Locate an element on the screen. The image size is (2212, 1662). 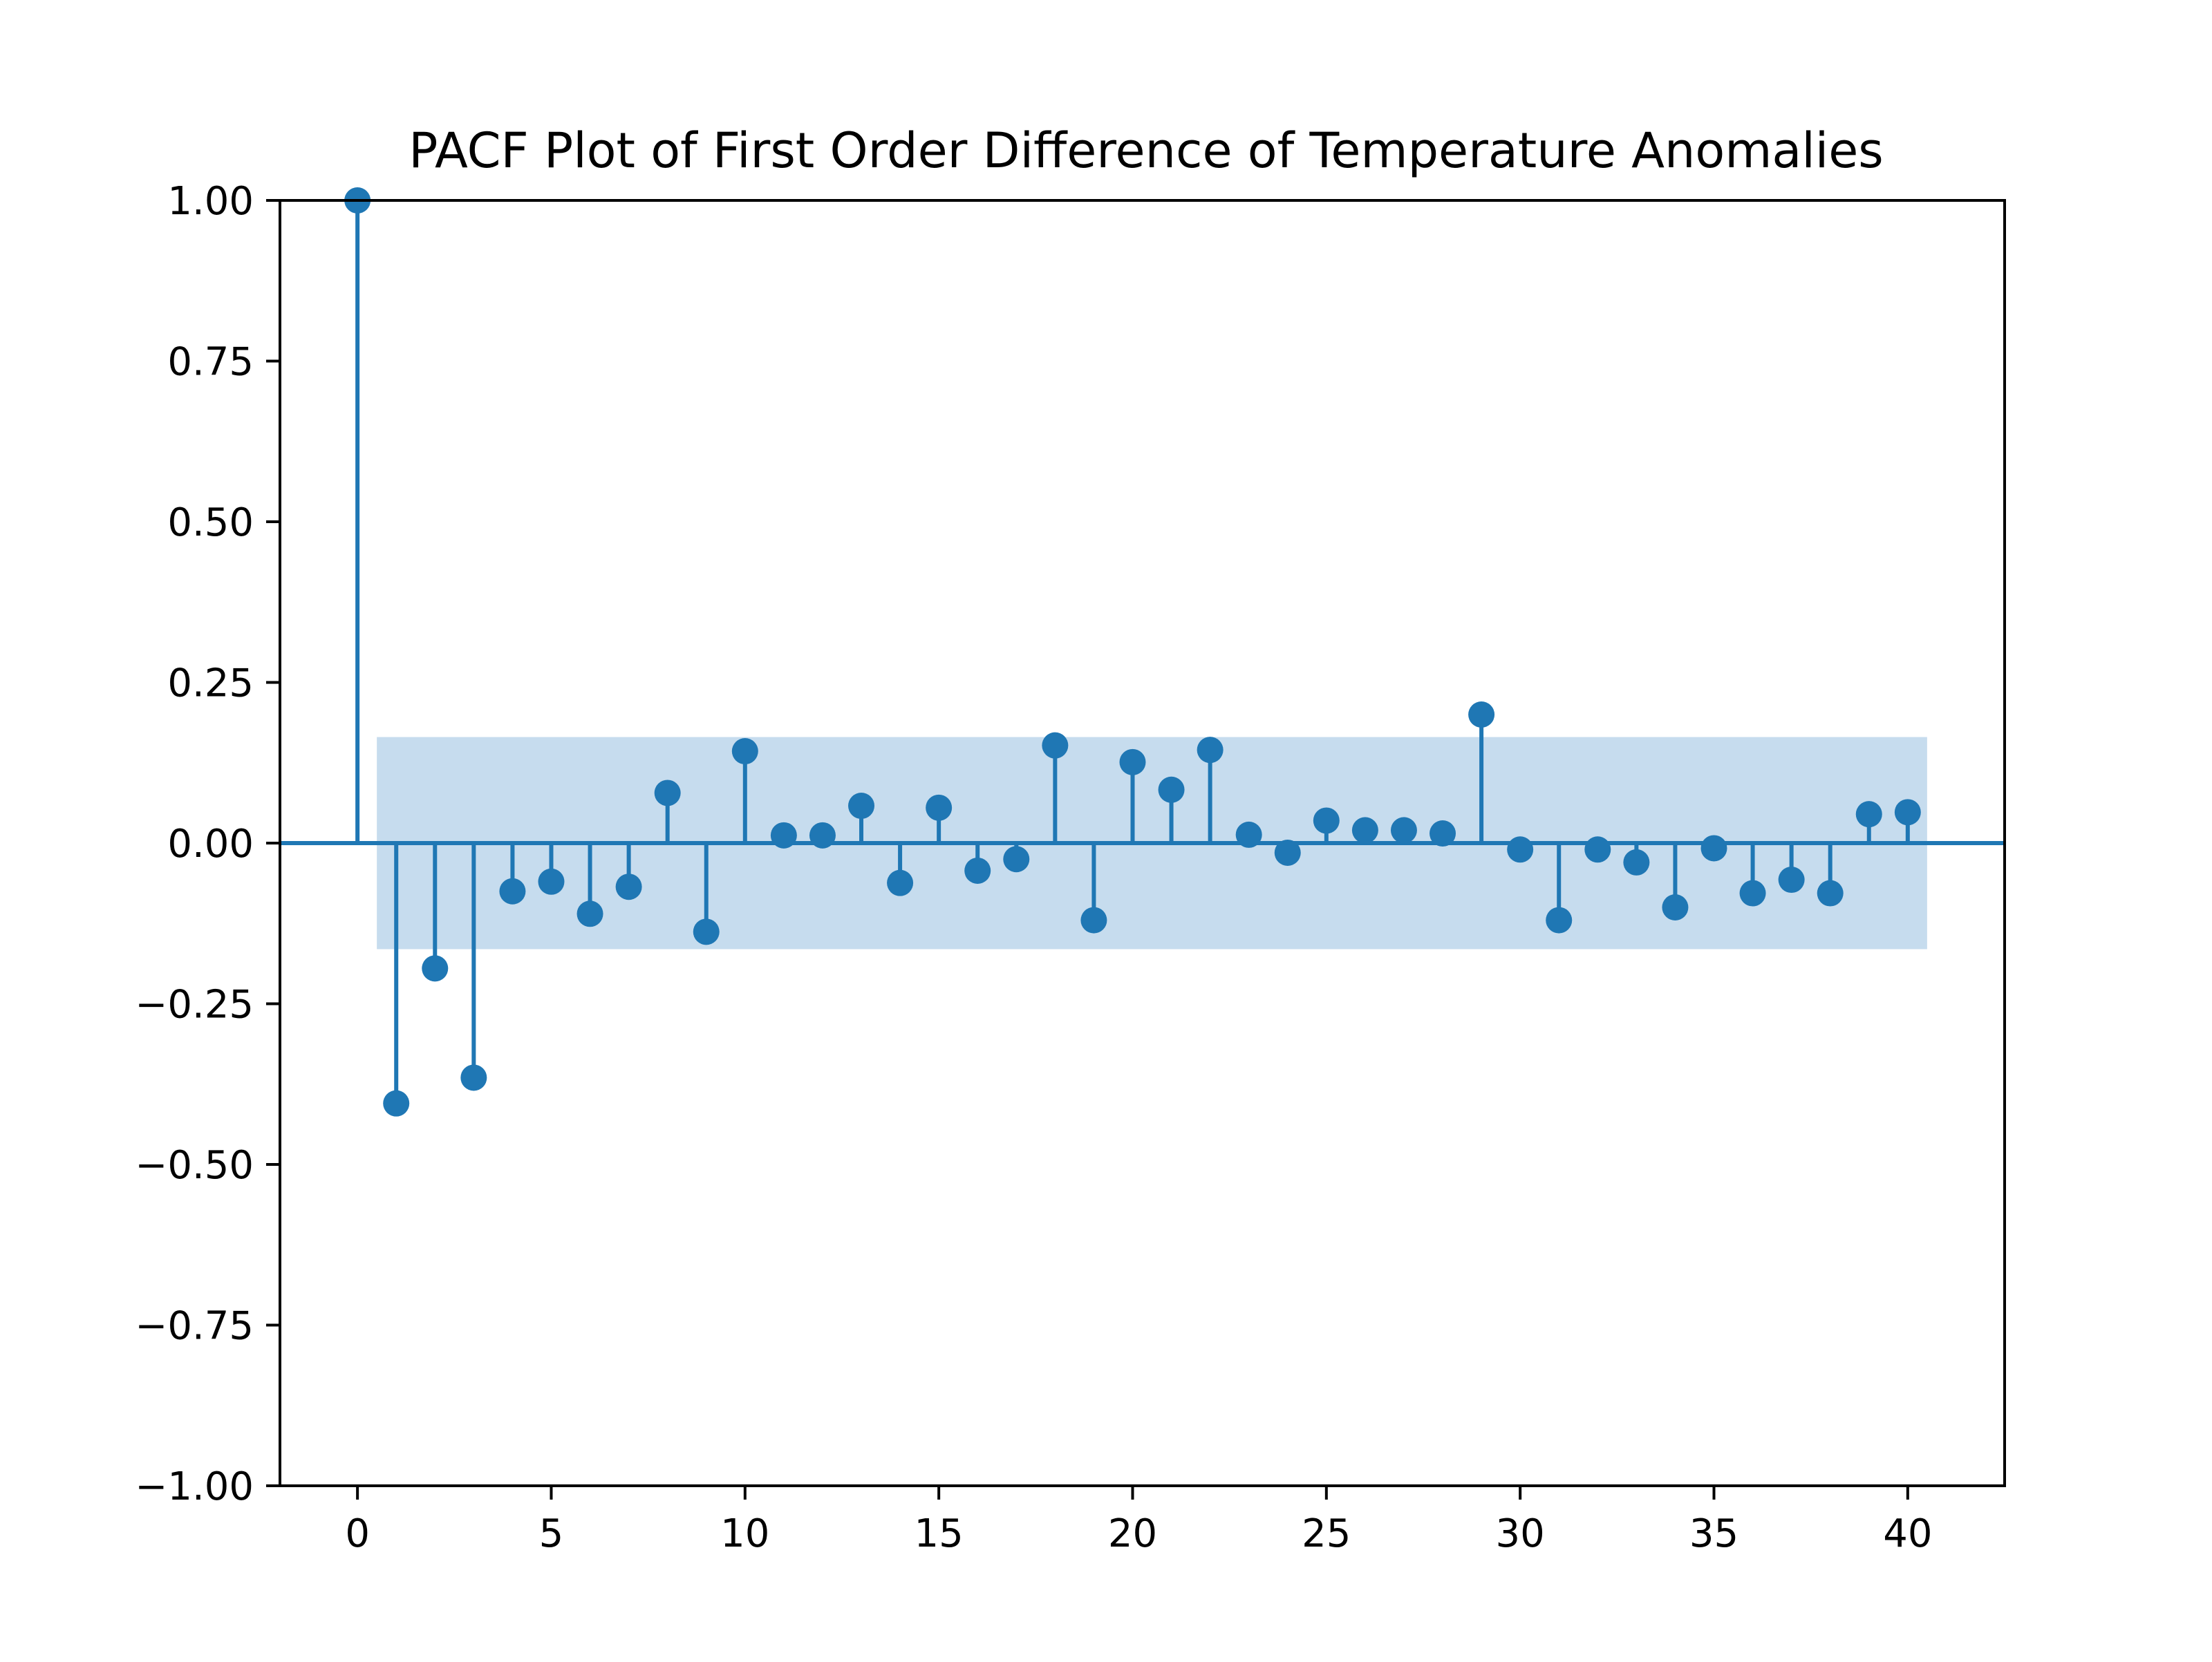
y-tick-label: −0.25 is located at coordinates (194, 1006).